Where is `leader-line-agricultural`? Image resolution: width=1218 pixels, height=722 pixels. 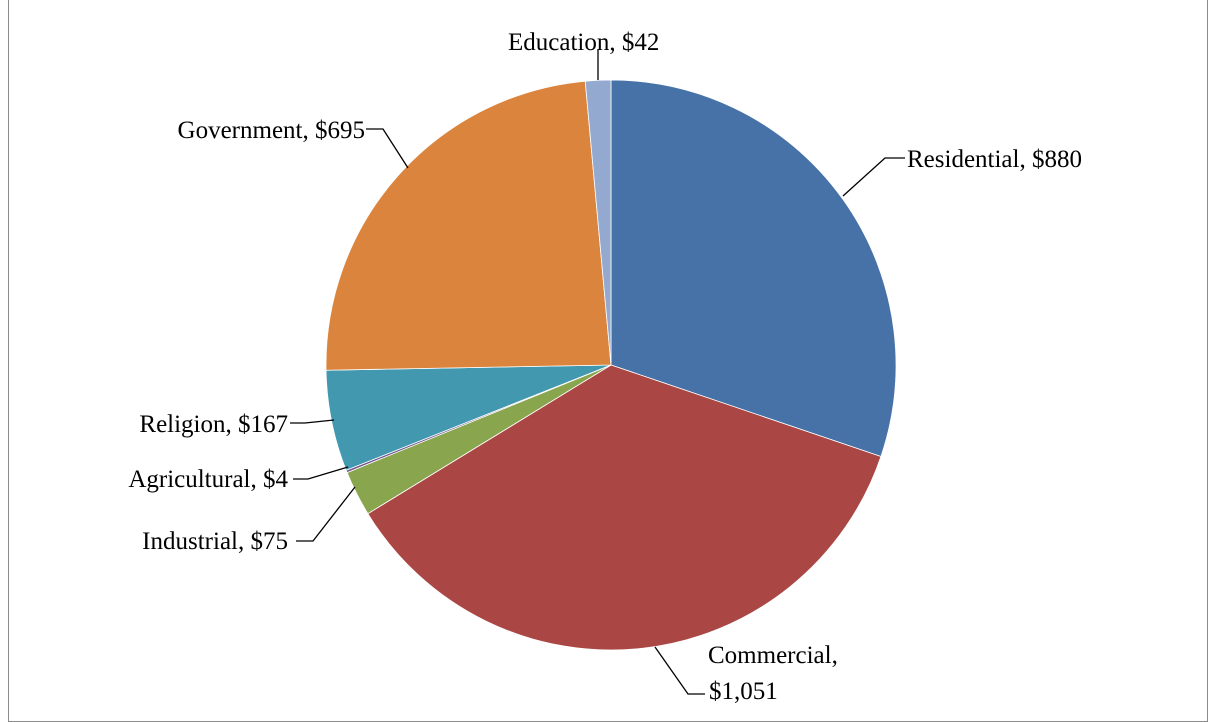
leader-line-agricultural is located at coordinates (321, 473).